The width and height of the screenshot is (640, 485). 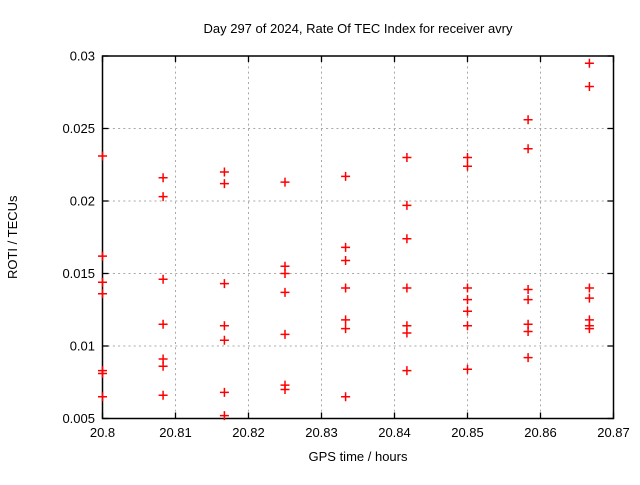 I want to click on x-tick-label: 20.86, so click(x=540, y=432).